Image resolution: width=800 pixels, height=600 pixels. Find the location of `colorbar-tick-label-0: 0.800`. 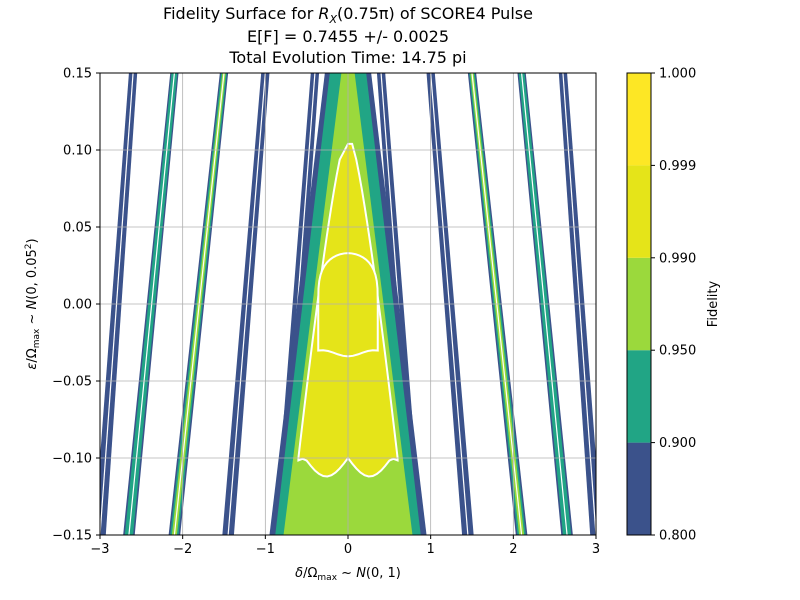

colorbar-tick-label-0: 0.800 is located at coordinates (677, 536).